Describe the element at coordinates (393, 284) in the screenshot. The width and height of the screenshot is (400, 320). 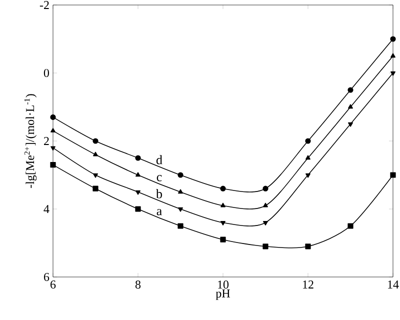
I see `x-tick-label: 14` at that location.